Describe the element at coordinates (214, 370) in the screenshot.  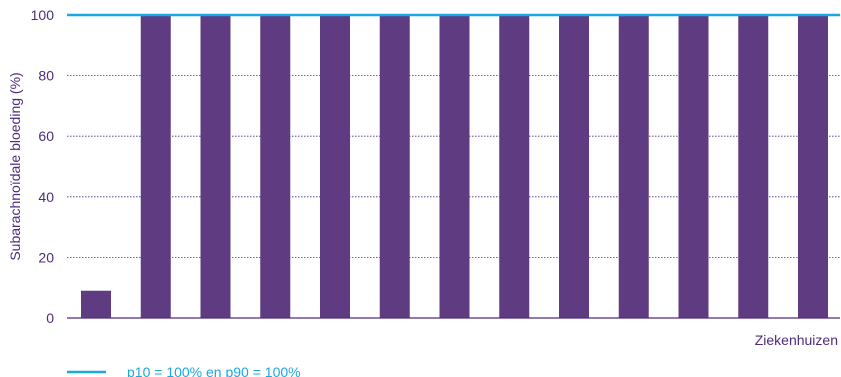
I see `legend-label-reference: p10 = 100% en p90 = 100%` at that location.